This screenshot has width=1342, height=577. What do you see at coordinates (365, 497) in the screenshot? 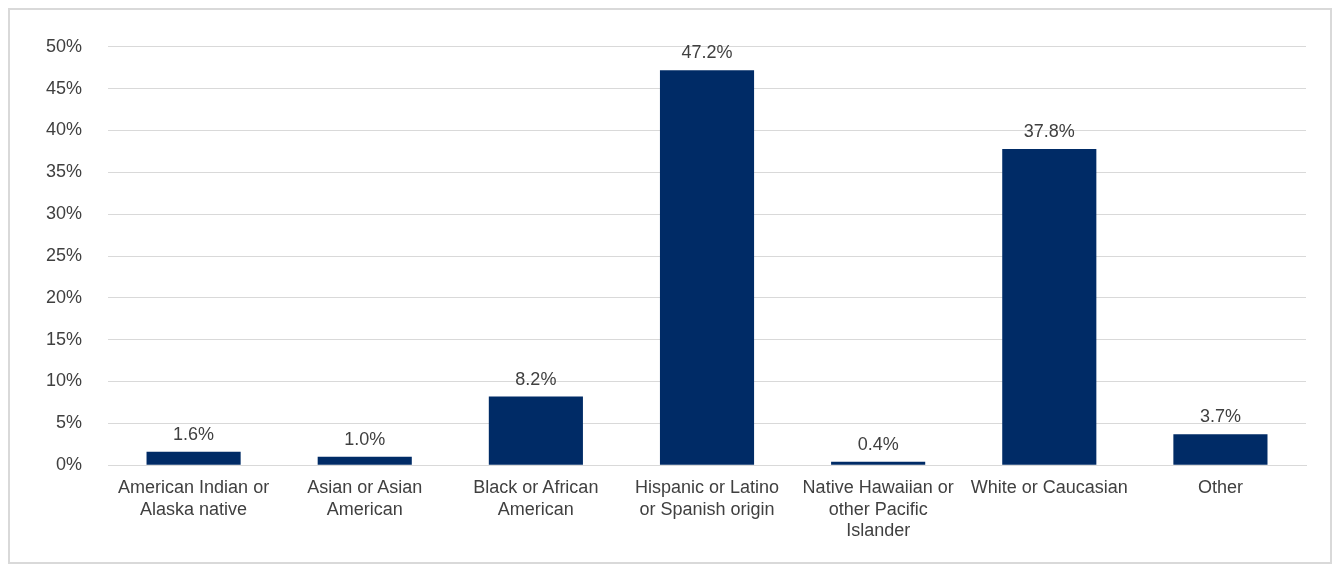
I see `x-tick-label: Asian or Asian American` at bounding box center [365, 497].